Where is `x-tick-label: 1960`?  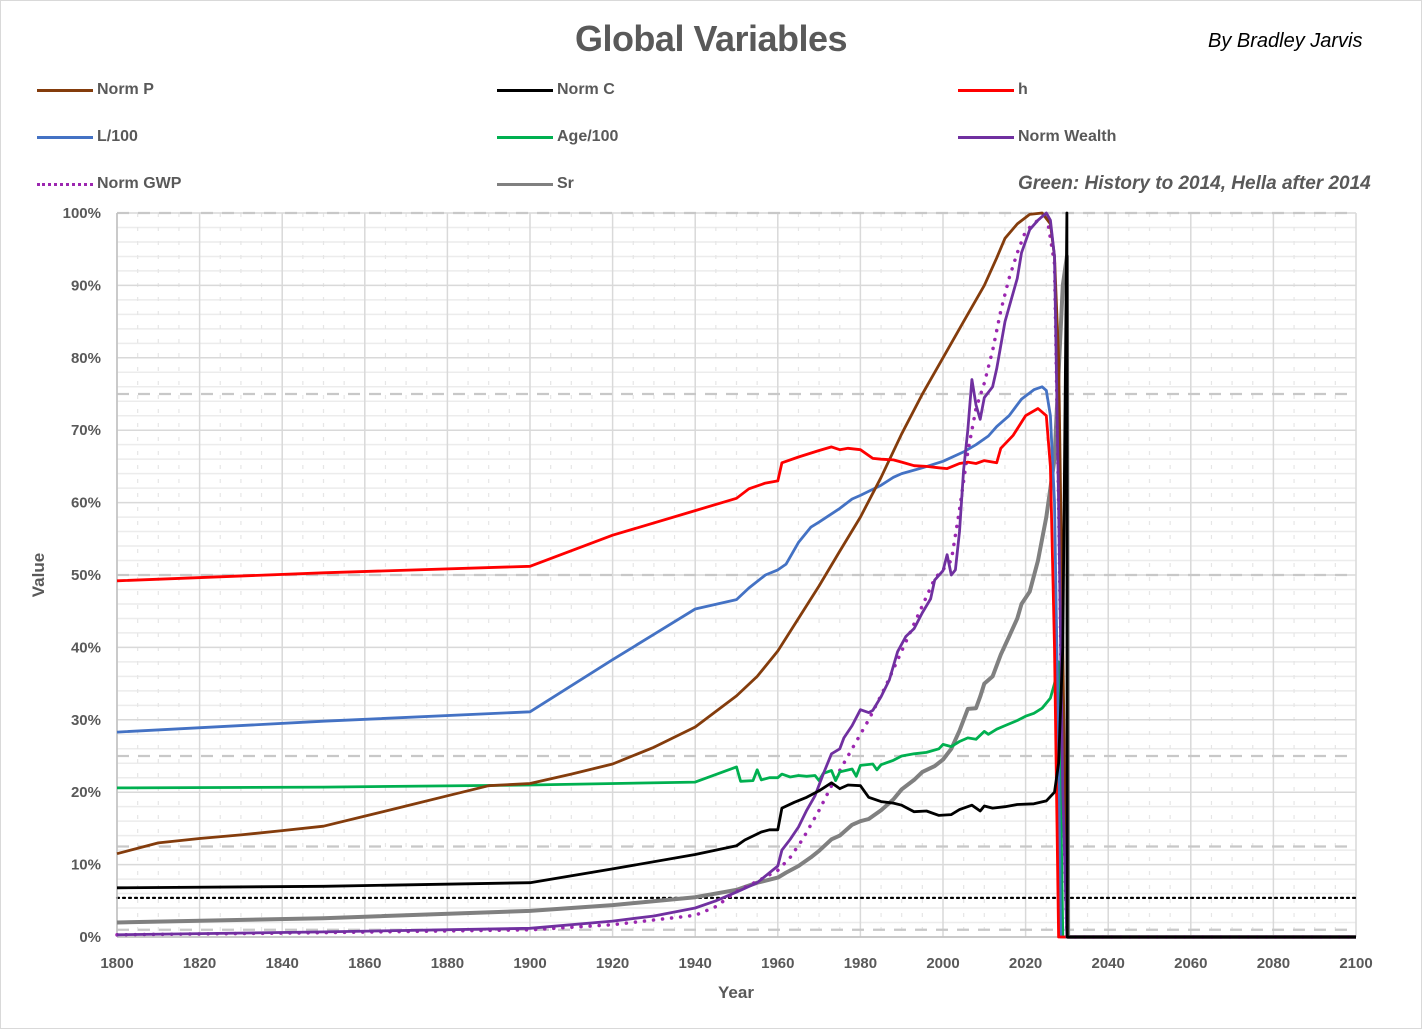 x-tick-label: 1960 is located at coordinates (777, 963).